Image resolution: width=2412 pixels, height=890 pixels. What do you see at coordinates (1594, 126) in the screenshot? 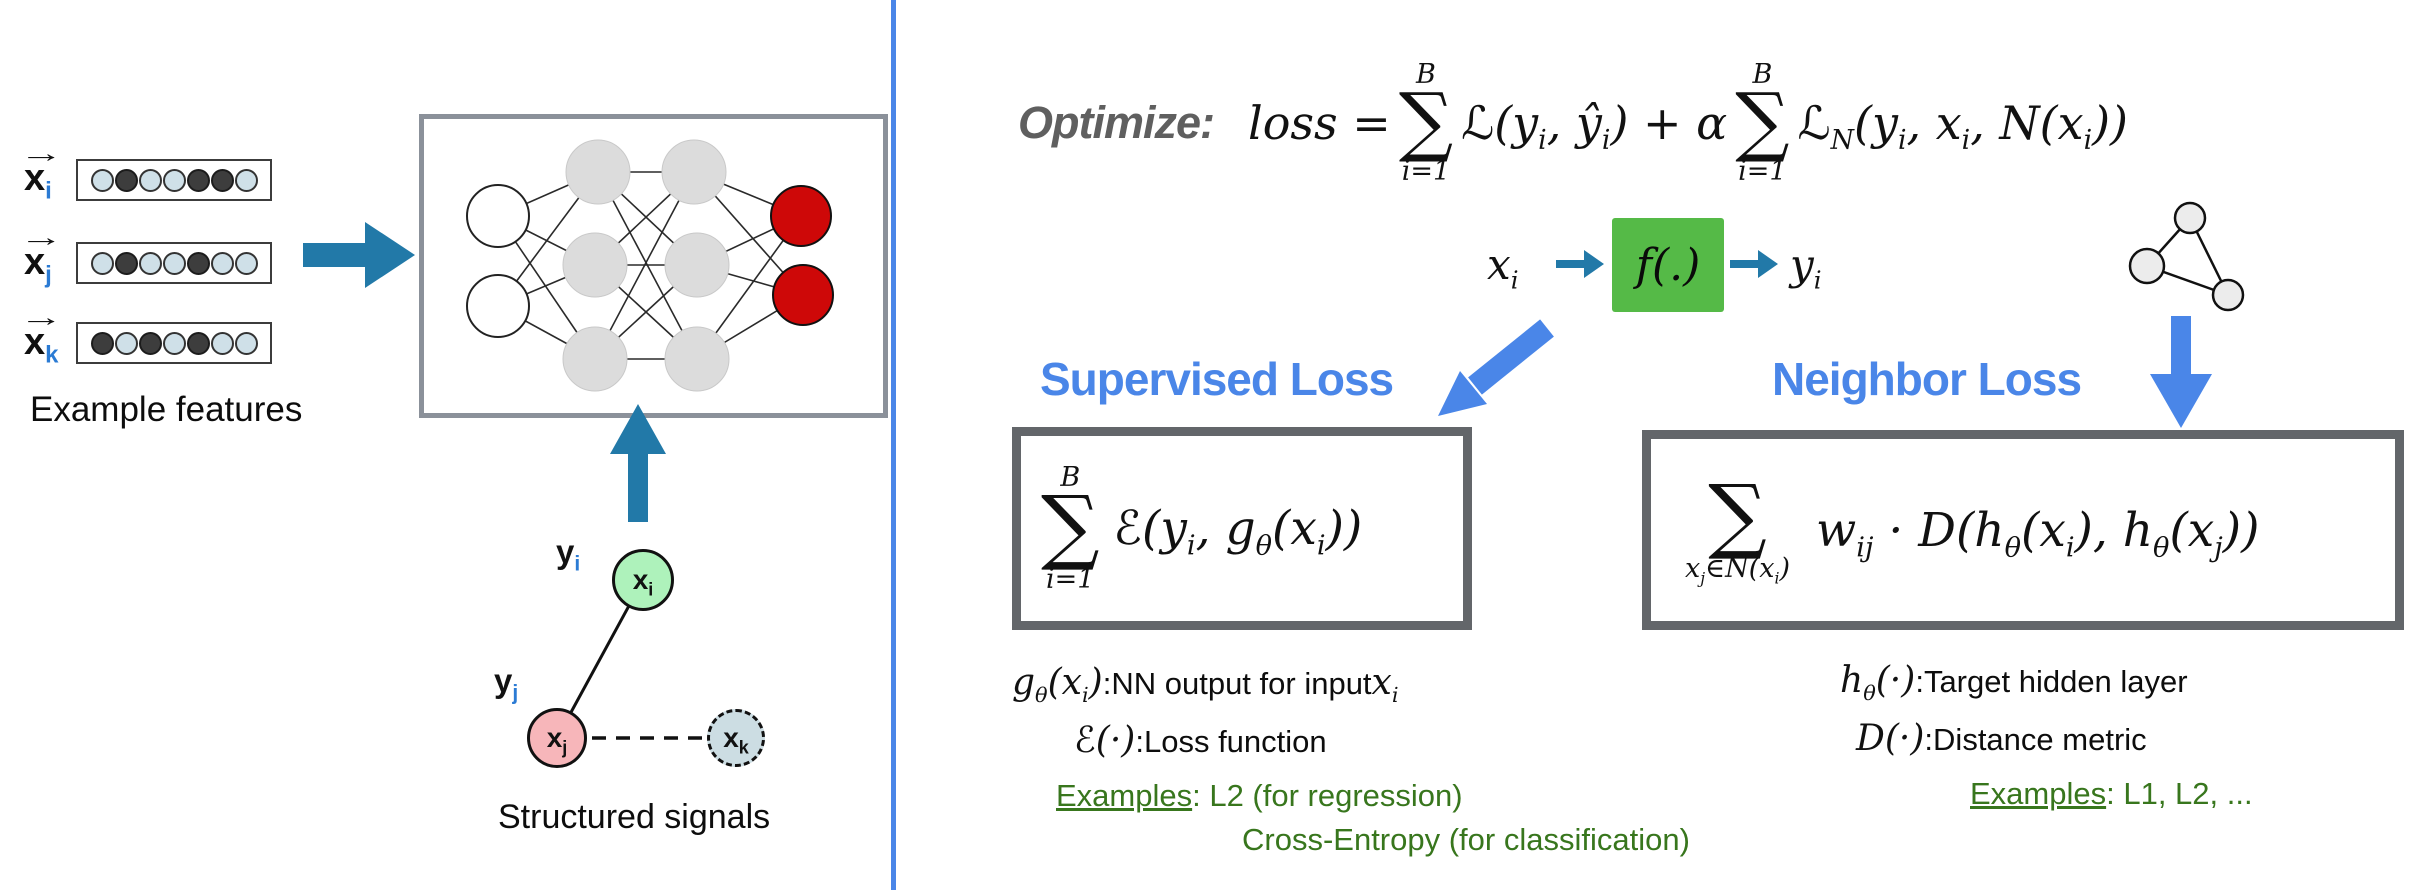
I see `loss-term-supervised: ℒ(yi, ŷi) + α` at bounding box center [1594, 126].